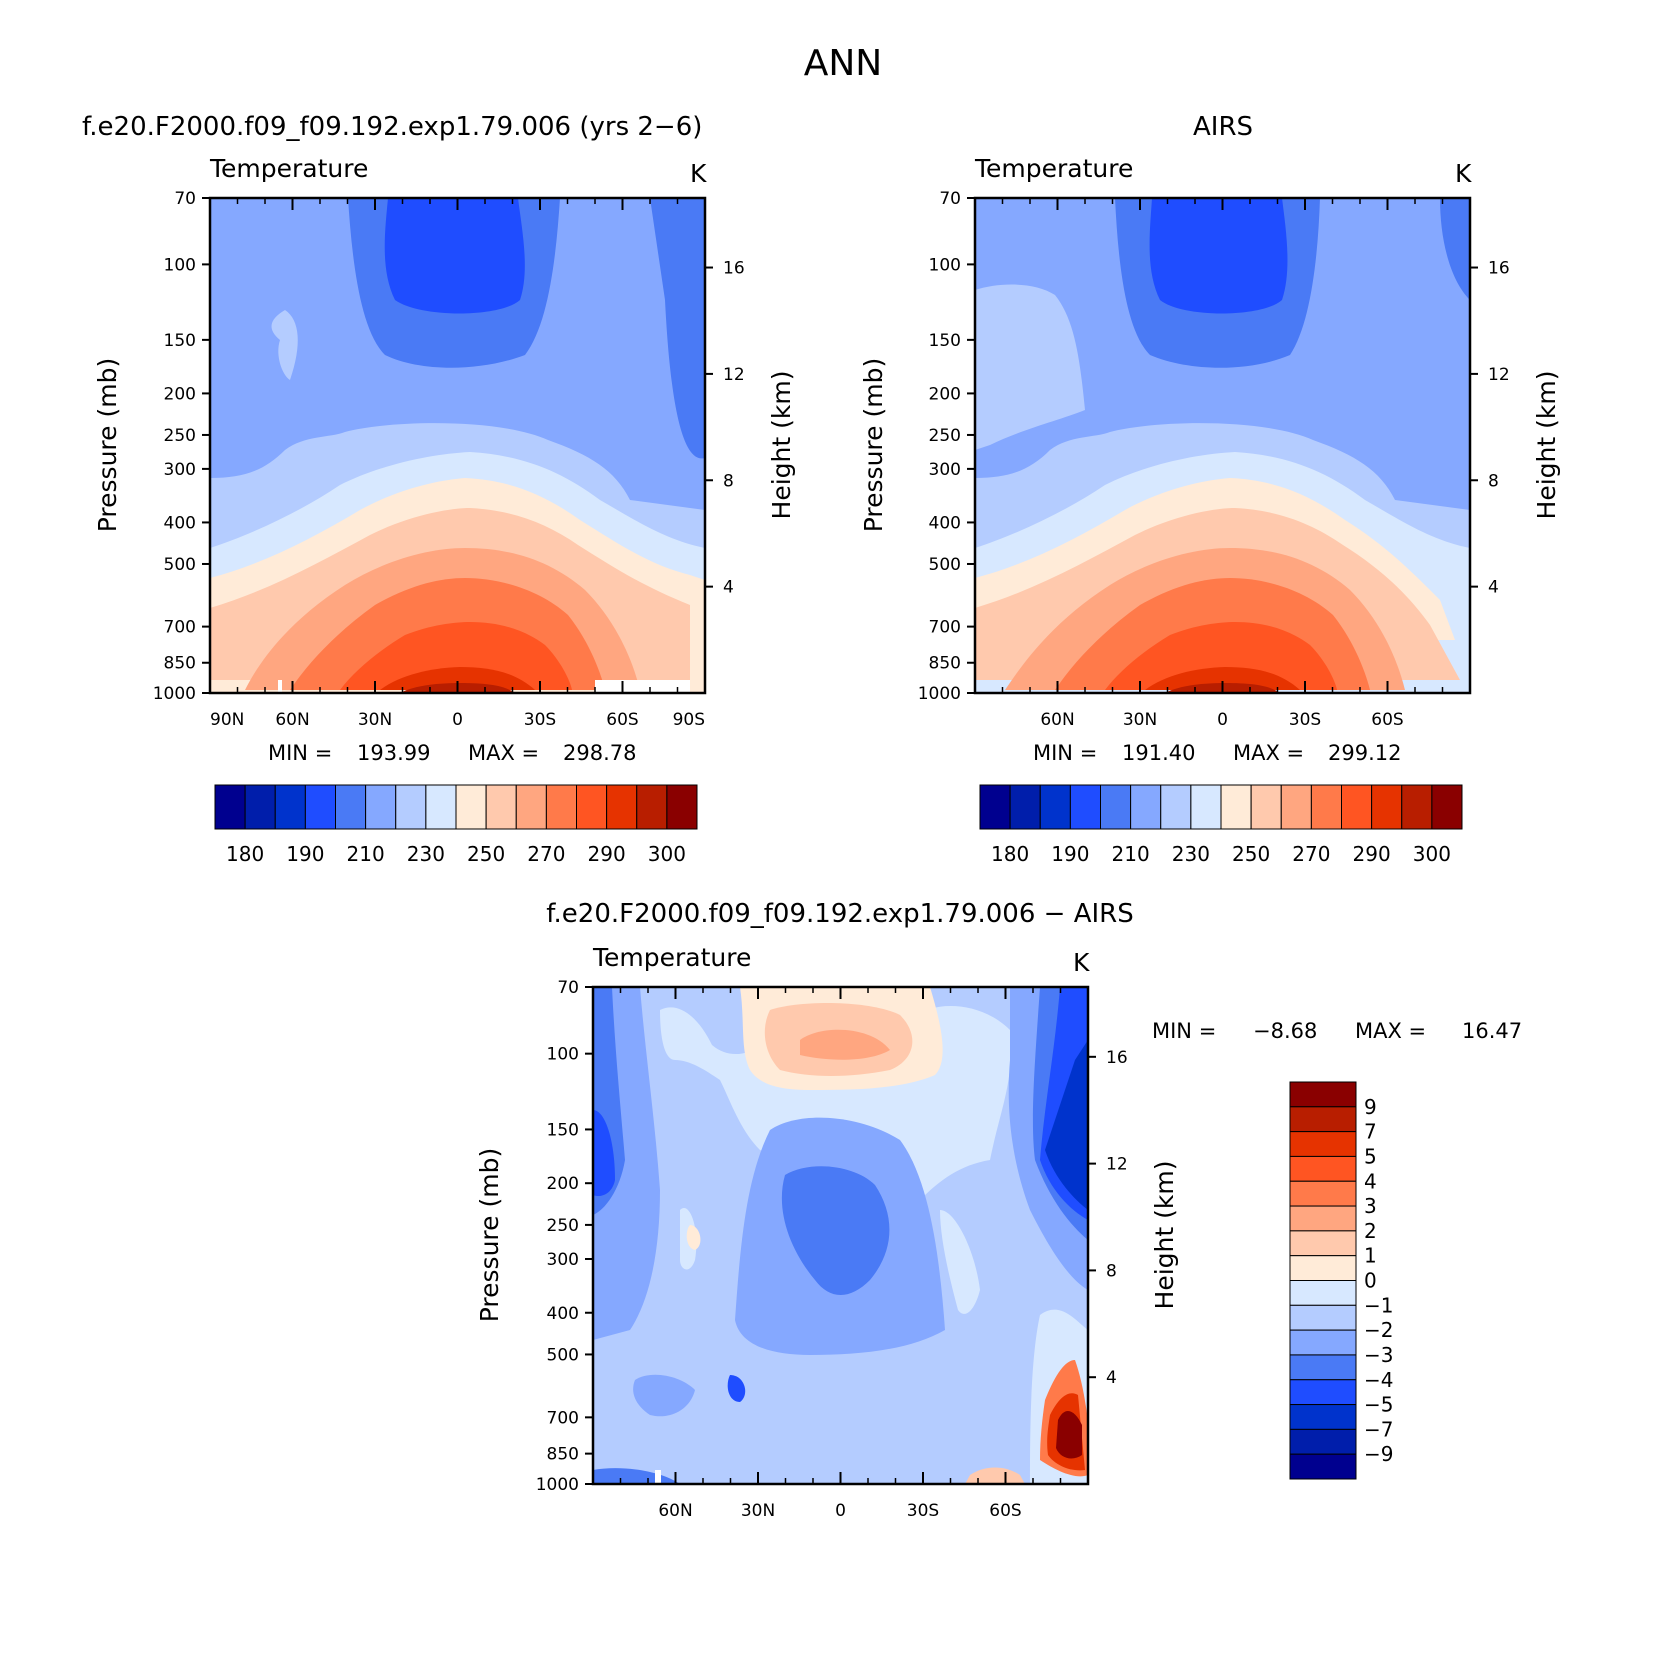 Image resolution: width=1663 pixels, height=1666 pixels. Describe the element at coordinates (288, 168) in the screenshot. I see `model-variable-label: Temperature` at that location.